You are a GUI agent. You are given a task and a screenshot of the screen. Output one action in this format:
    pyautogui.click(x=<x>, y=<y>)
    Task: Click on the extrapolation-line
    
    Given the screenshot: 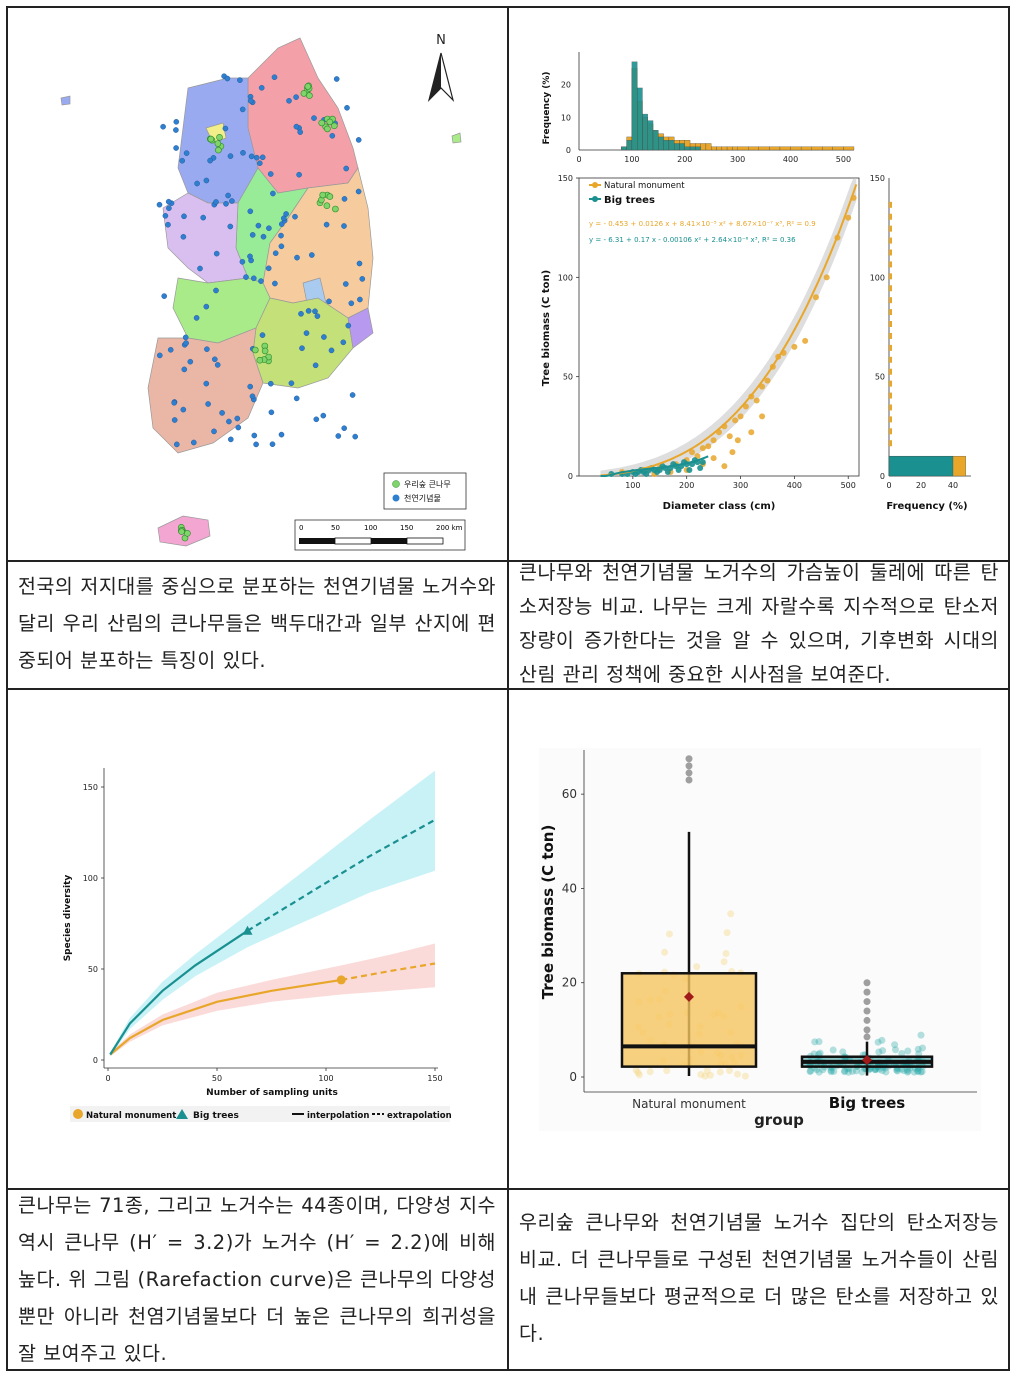 What is the action you would take?
    pyautogui.click(x=341, y=875)
    